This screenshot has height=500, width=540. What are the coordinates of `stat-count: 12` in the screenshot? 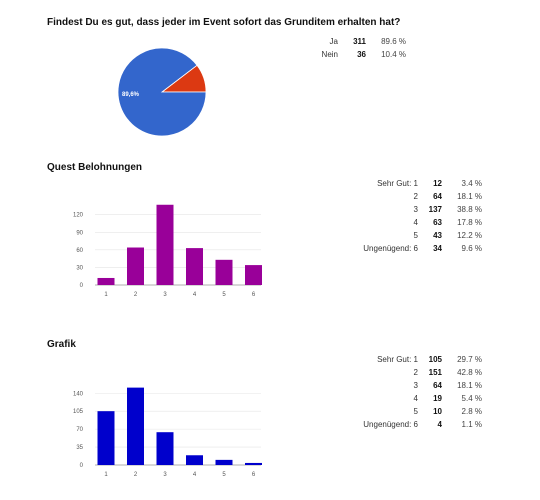 It's located at (437, 183).